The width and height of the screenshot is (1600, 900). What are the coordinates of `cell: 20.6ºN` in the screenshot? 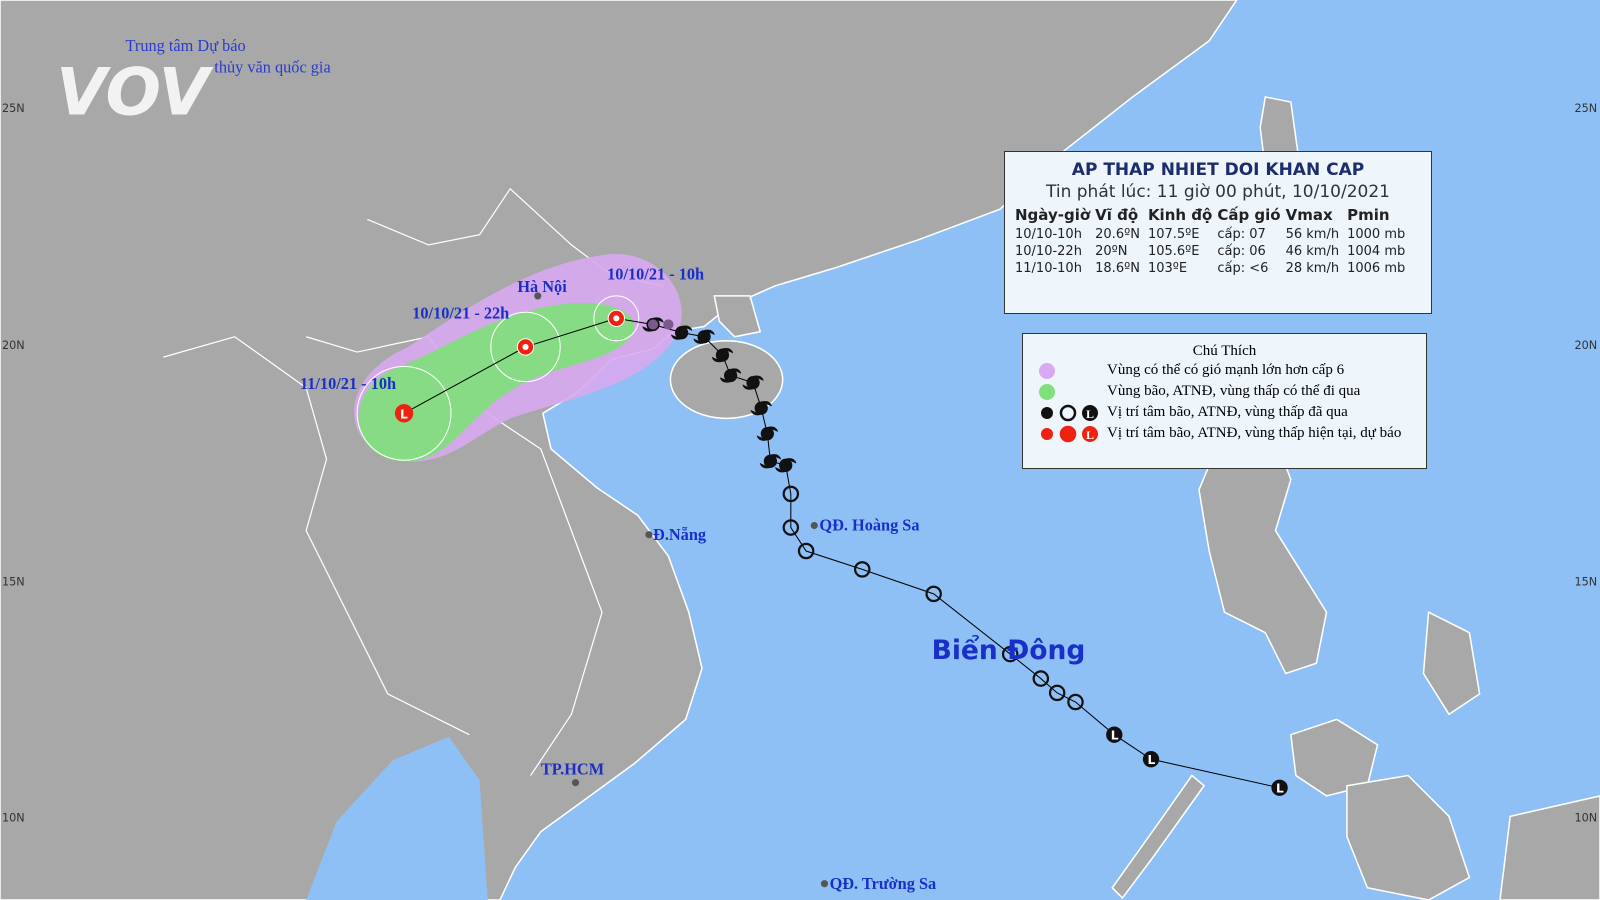 It's located at (1117, 234).